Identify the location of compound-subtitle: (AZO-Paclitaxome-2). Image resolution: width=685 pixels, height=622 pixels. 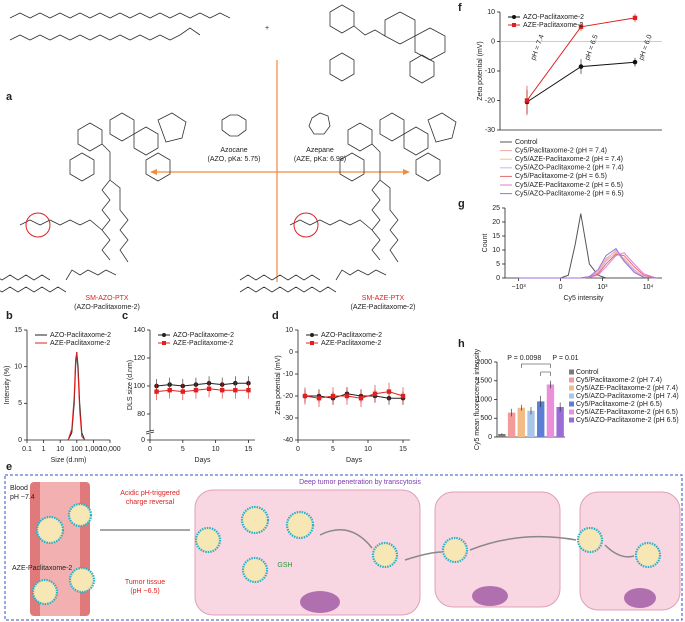
(107, 307).